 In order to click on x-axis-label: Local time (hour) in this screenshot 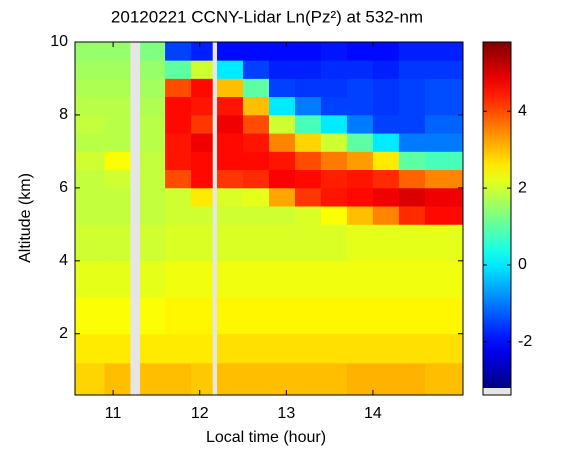, I will do `click(266, 437)`.